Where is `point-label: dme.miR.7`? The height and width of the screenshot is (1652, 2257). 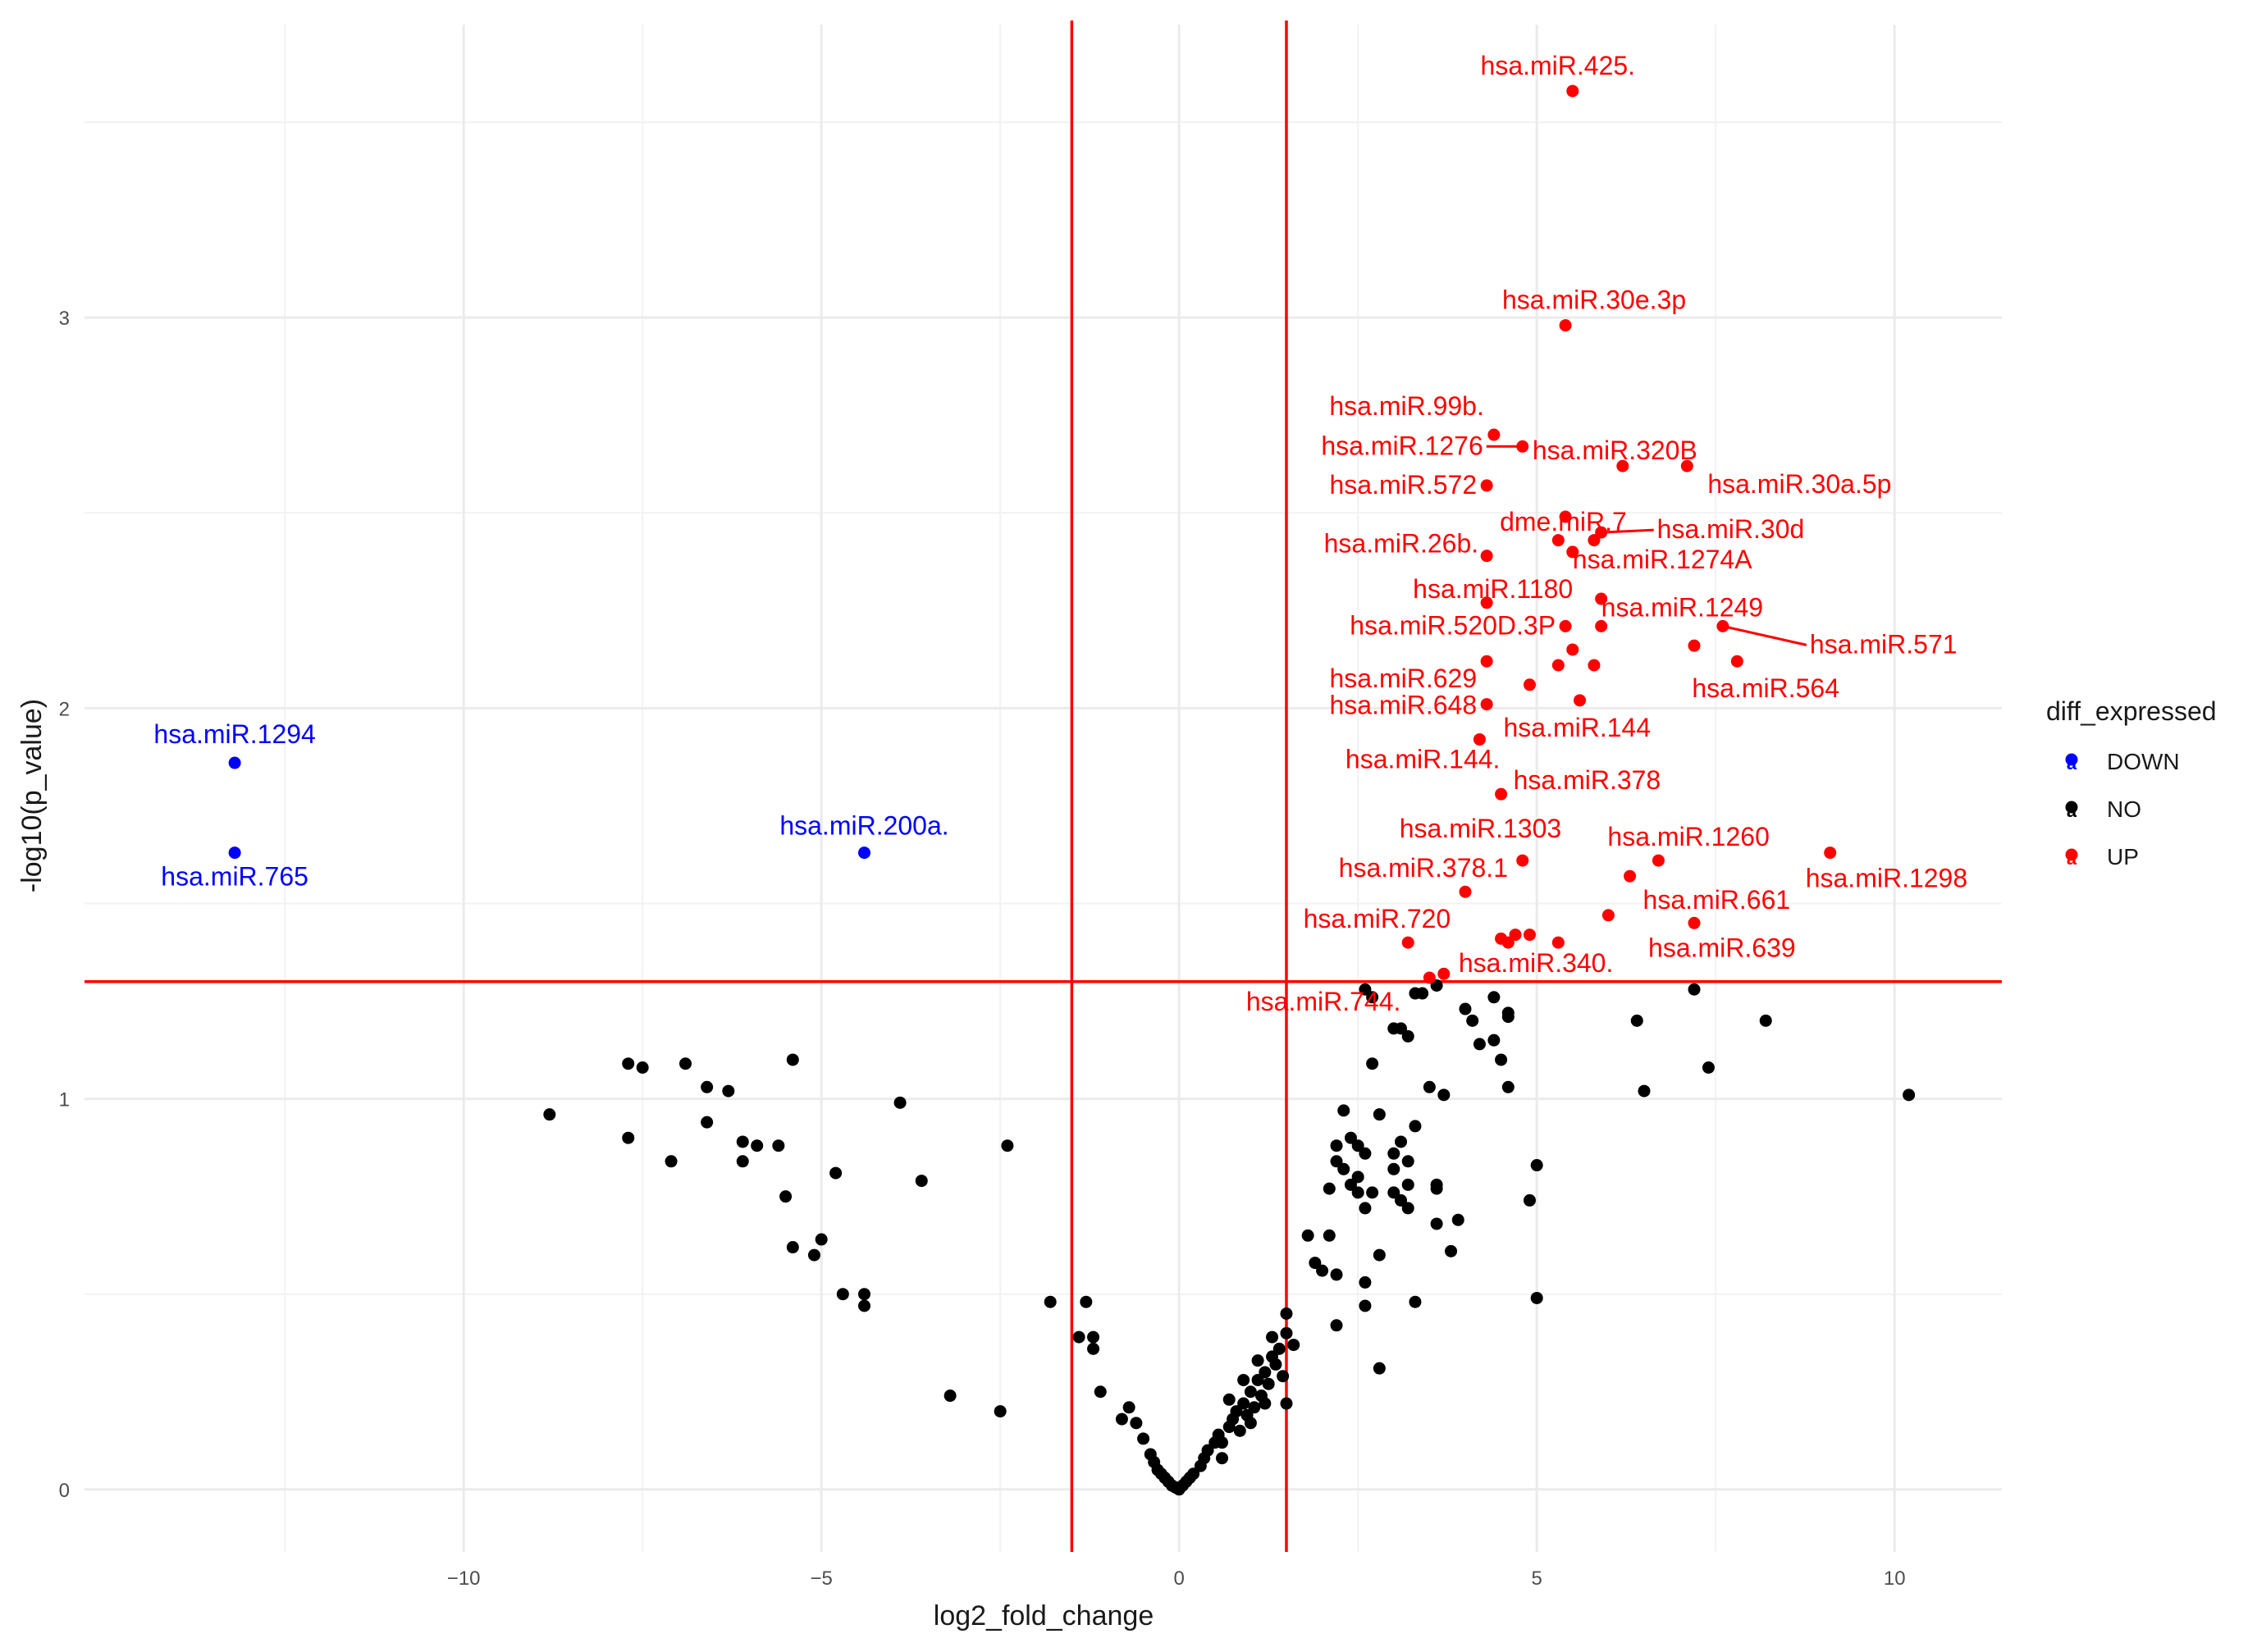 point-label: dme.miR.7 is located at coordinates (1564, 521).